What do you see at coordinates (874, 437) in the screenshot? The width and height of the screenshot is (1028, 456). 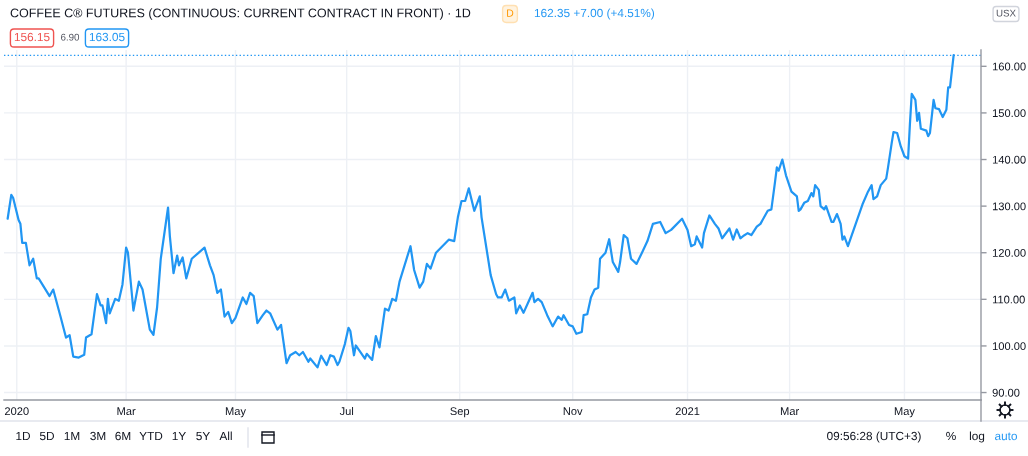 I see `text: 09:56:28 (UTC+3)` at bounding box center [874, 437].